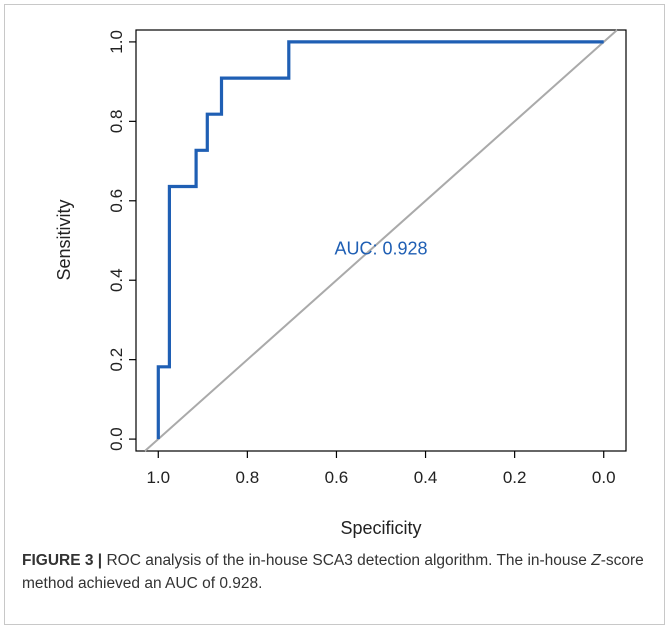 The image size is (671, 631). I want to click on x-tick-label: 0.4, so click(426, 477).